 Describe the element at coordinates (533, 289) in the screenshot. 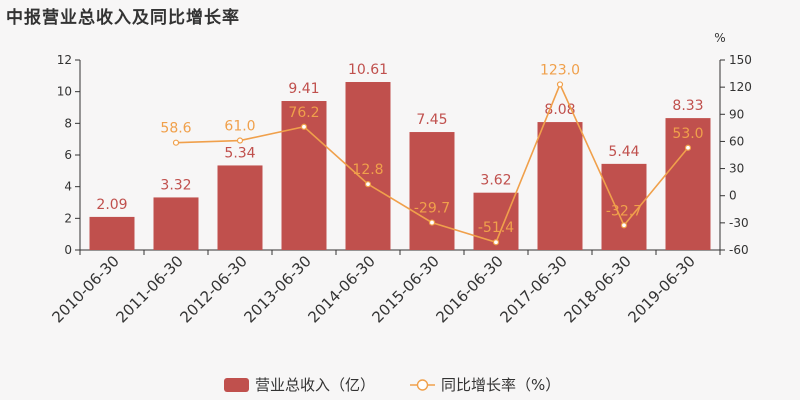

I see `x-tick-label: 2017-06-30` at that location.